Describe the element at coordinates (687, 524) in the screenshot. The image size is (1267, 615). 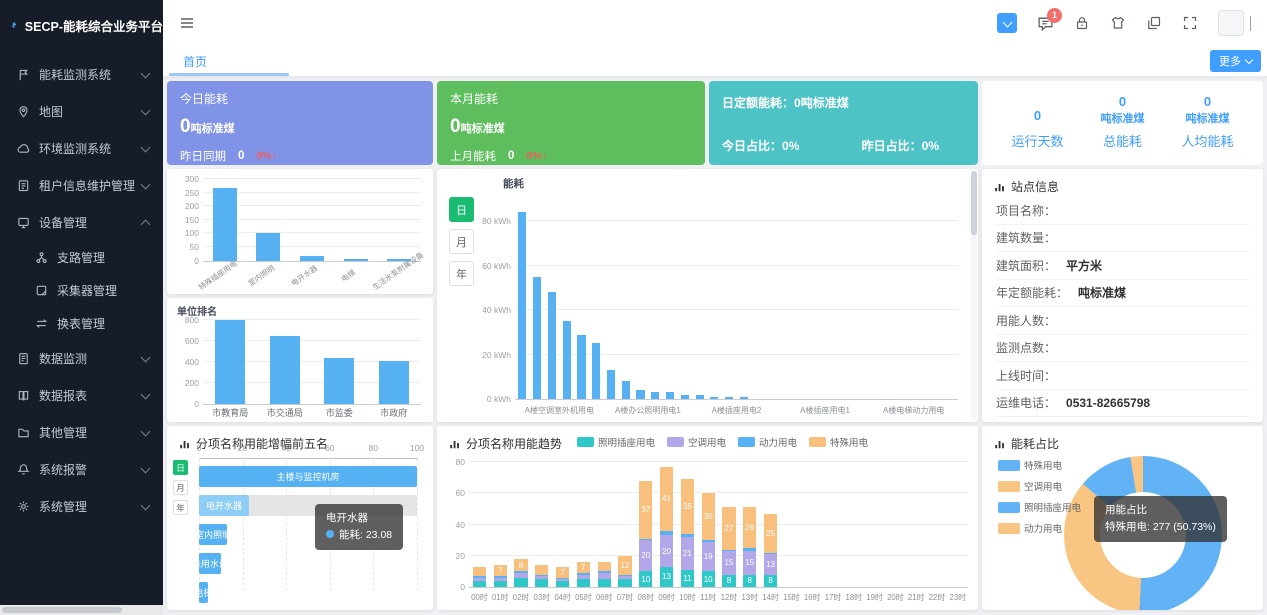
I see `stacked-bar: 11 21 35` at that location.